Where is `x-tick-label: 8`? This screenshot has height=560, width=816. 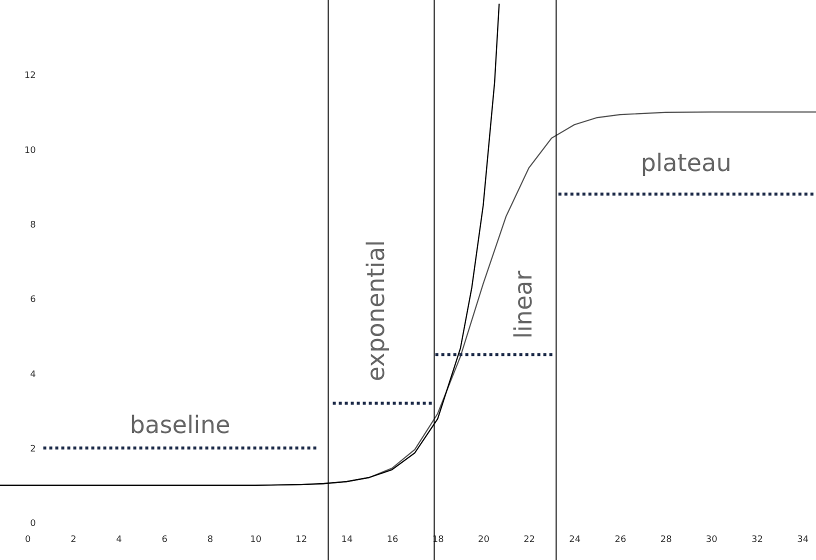 x-tick-label: 8 is located at coordinates (210, 540).